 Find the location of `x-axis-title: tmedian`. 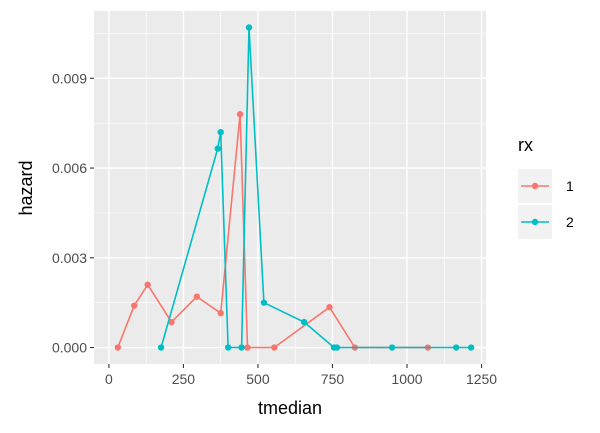

x-axis-title: tmedian is located at coordinates (290, 408).